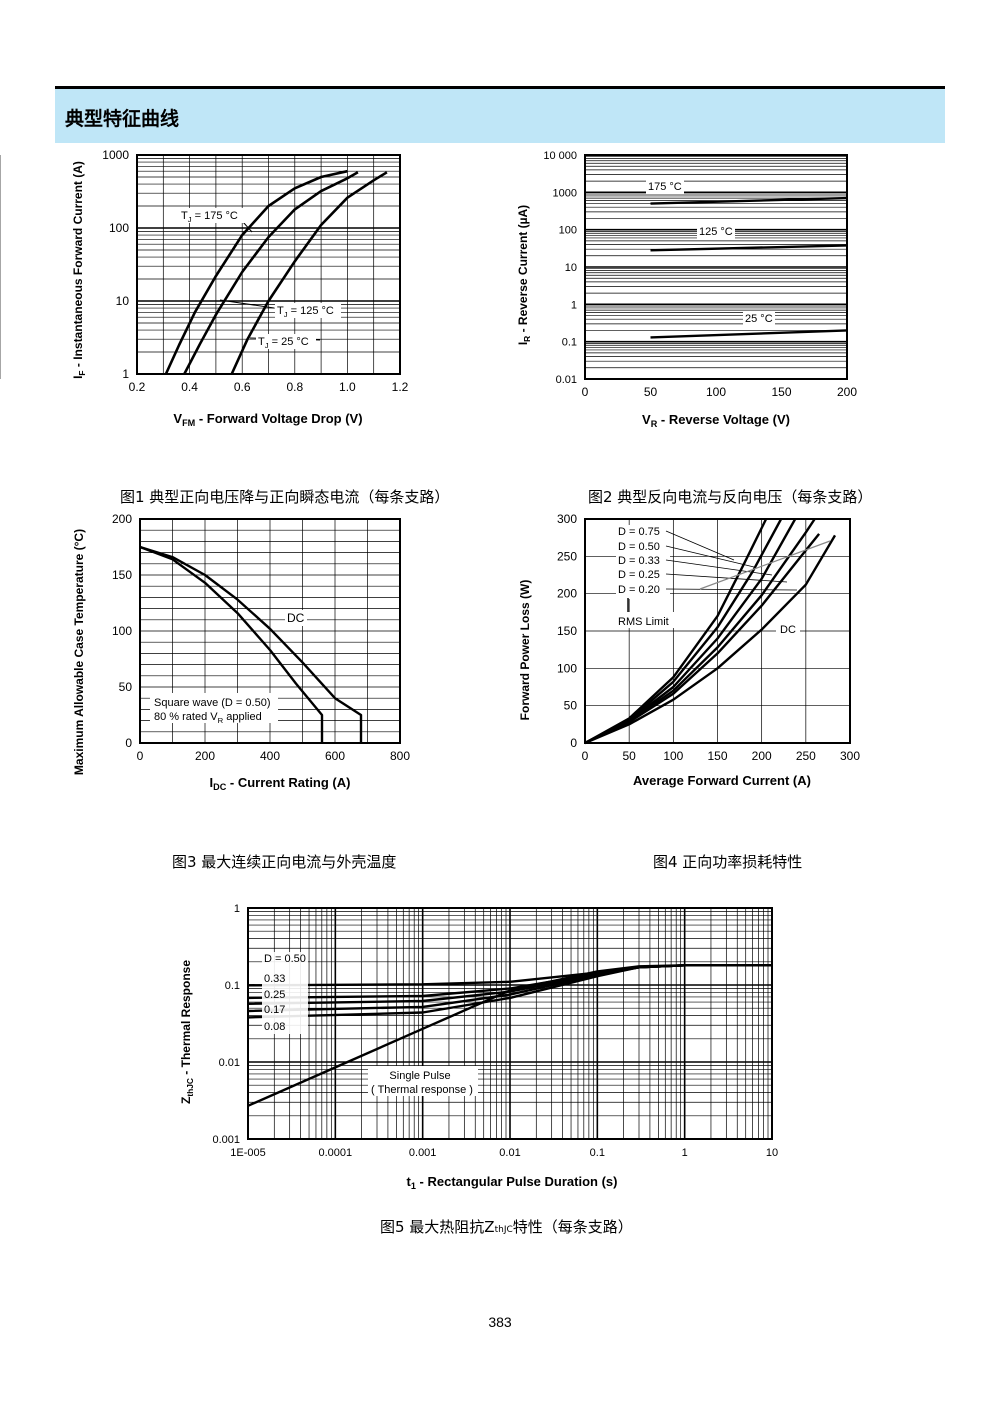  Describe the element at coordinates (673, 756) in the screenshot. I see `x-tick-label: 100` at that location.